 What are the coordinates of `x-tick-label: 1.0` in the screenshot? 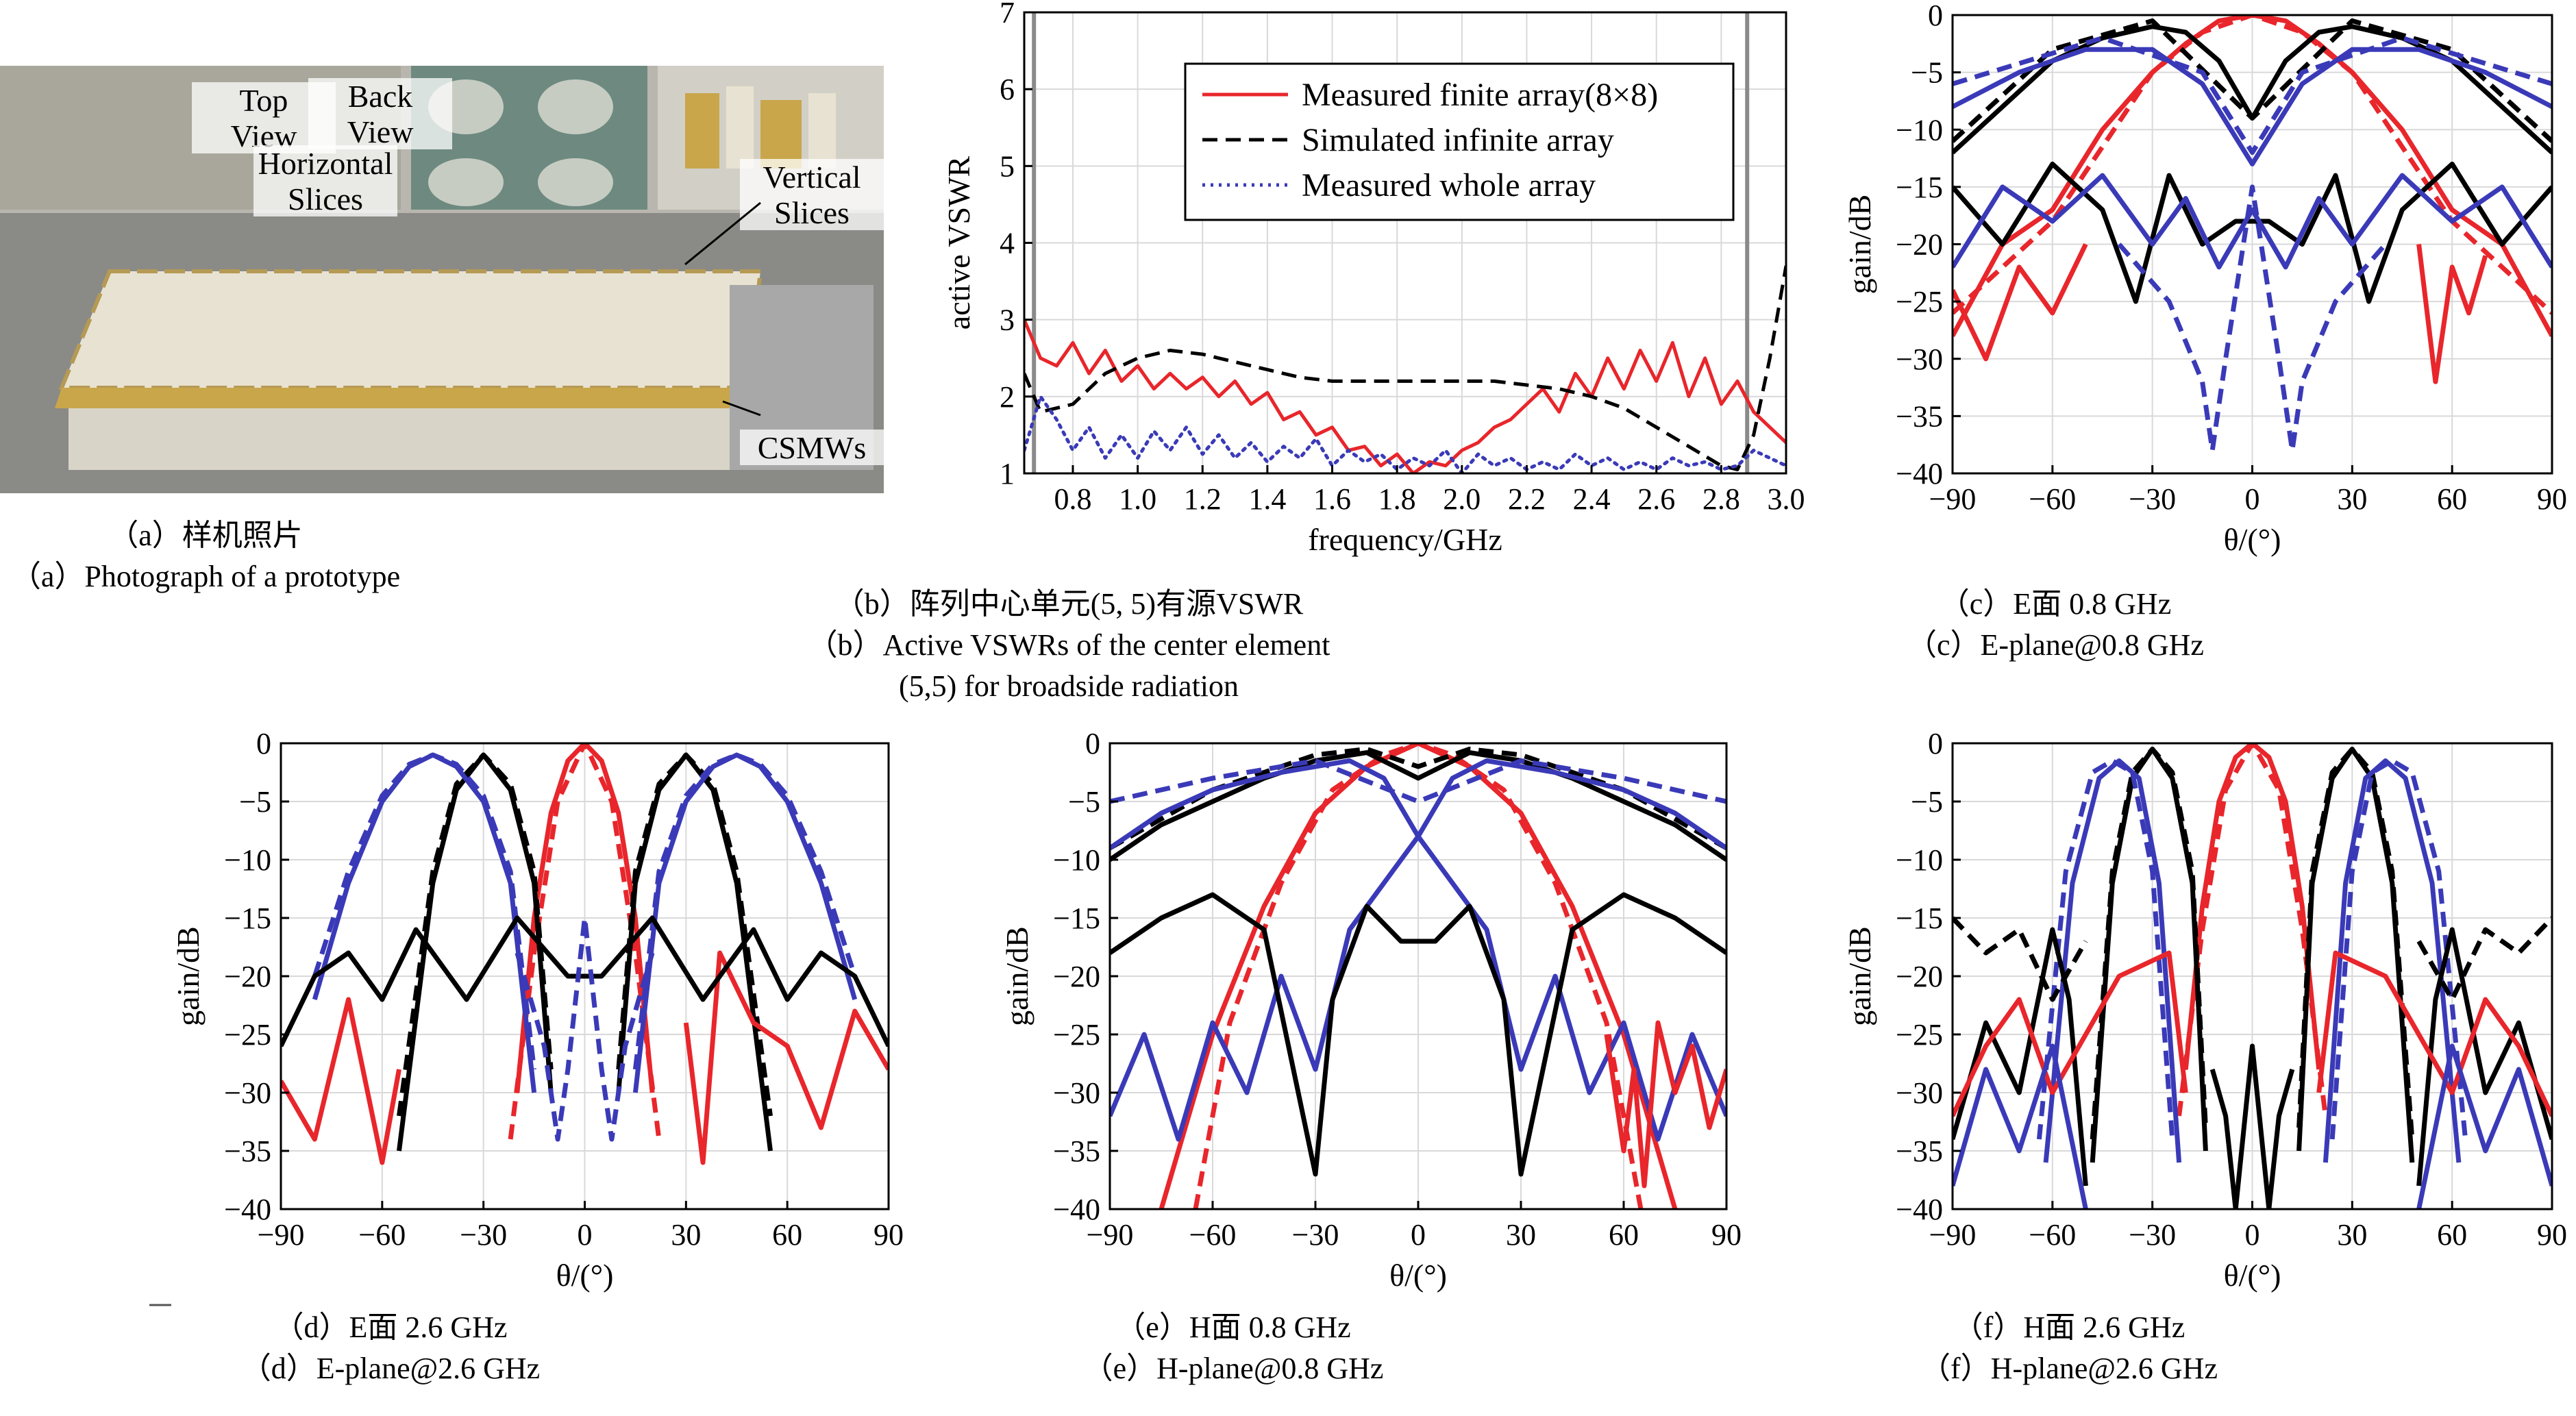 It's located at (1137, 499).